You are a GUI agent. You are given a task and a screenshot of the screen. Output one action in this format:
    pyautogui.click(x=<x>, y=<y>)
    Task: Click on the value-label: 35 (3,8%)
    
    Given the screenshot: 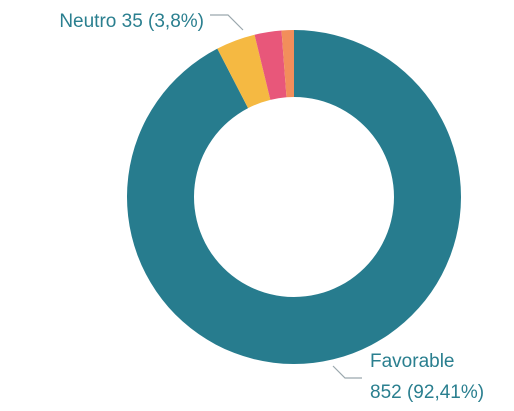 What is the action you would take?
    pyautogui.click(x=163, y=21)
    